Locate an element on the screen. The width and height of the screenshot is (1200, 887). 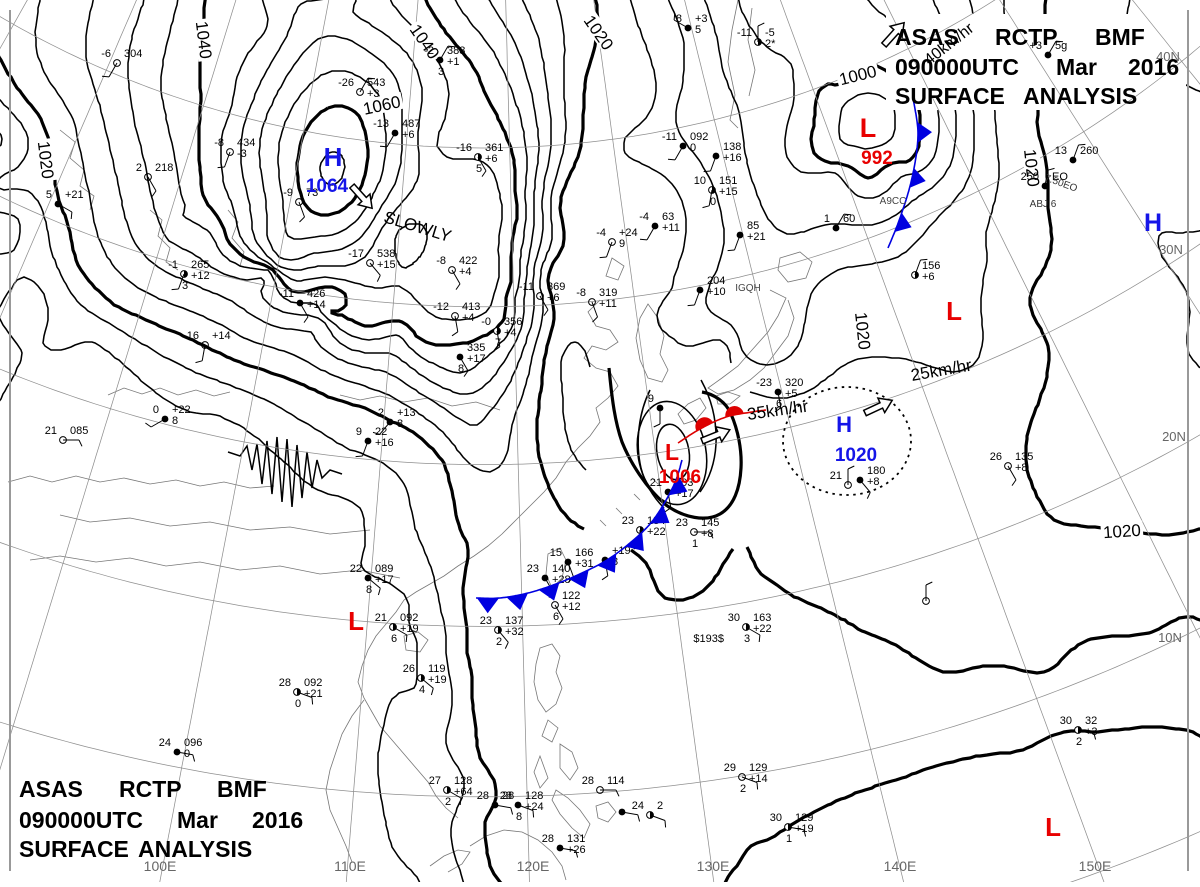
svg-text: -2 is located at coordinates (429, 51).